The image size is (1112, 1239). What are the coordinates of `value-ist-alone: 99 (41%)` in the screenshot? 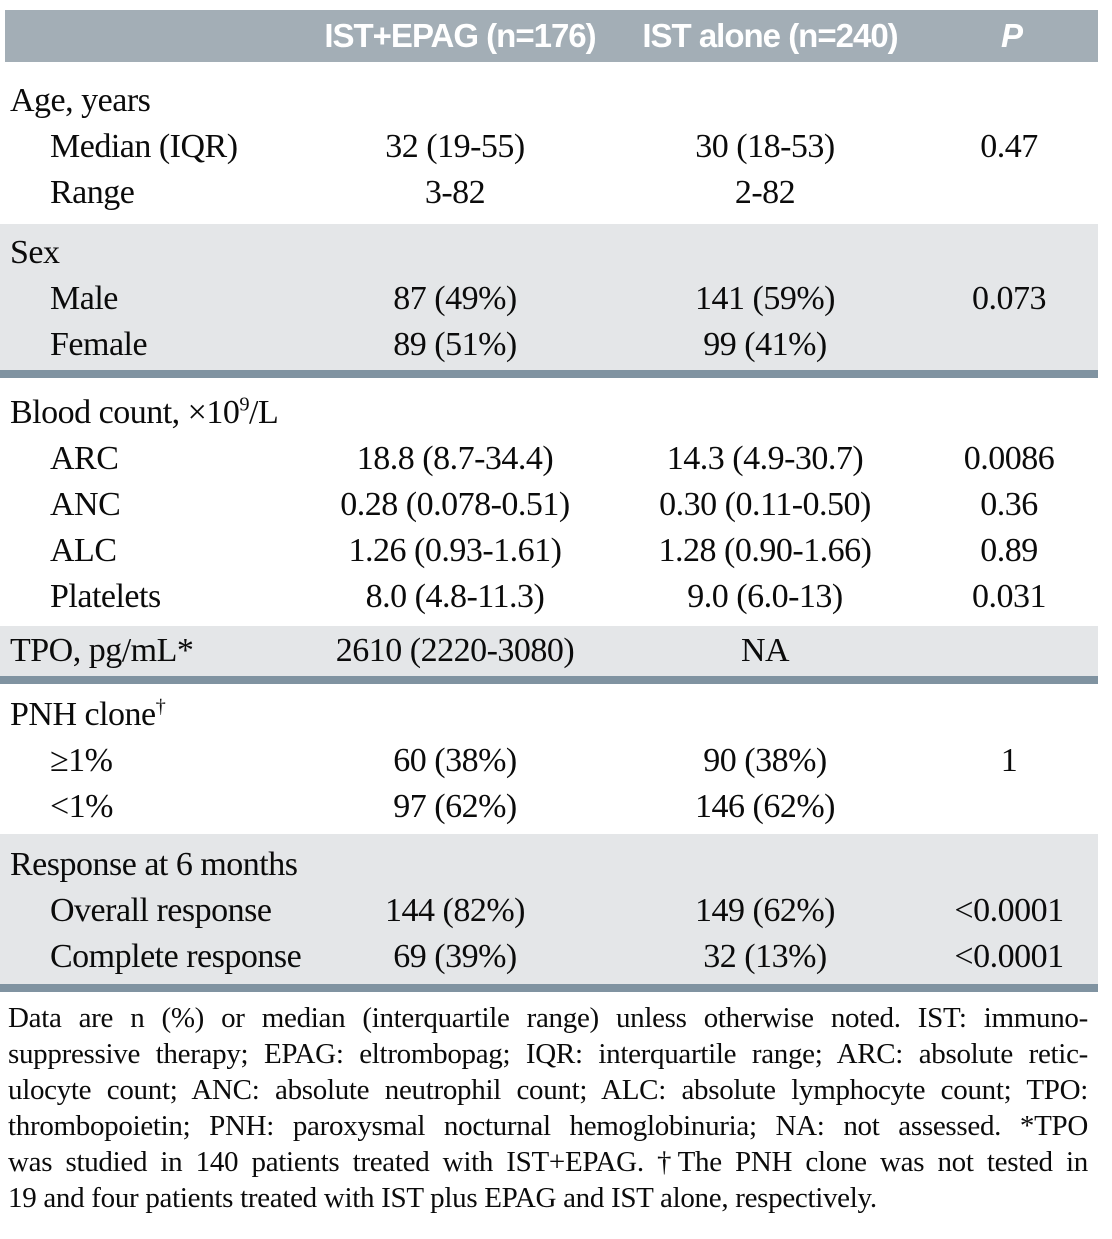 It's located at (765, 344).